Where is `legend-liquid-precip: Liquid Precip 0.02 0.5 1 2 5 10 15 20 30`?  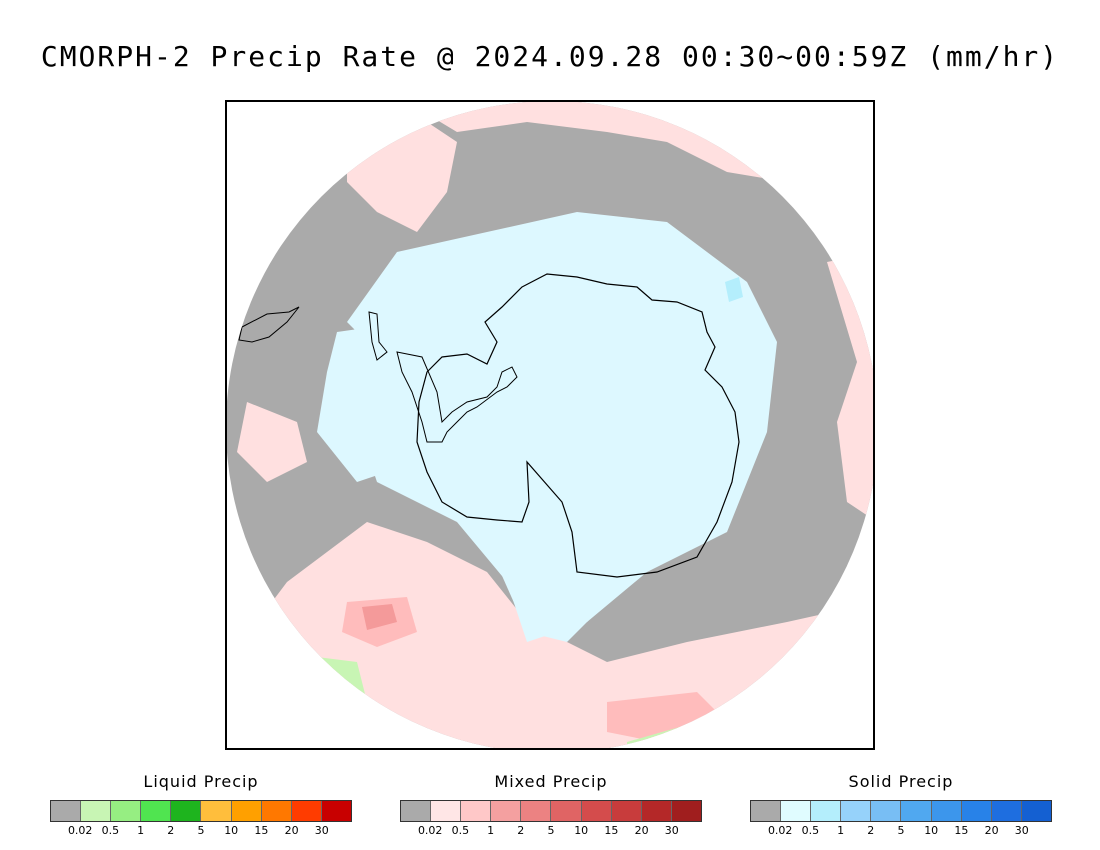
legend-liquid-precip: Liquid Precip 0.02 0.5 1 2 5 10 15 20 30 is located at coordinates (201, 805).